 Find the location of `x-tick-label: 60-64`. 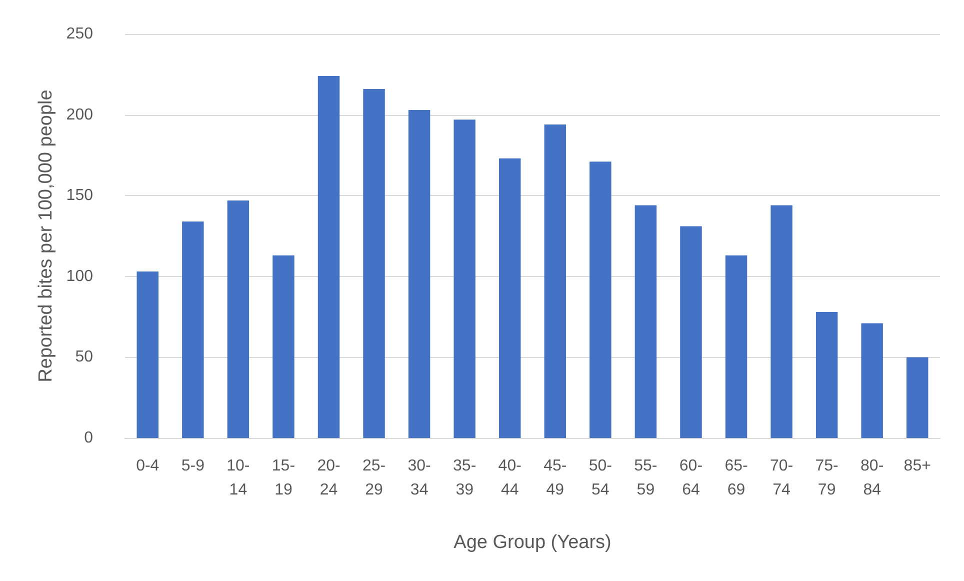

x-tick-label: 60-64 is located at coordinates (691, 478).